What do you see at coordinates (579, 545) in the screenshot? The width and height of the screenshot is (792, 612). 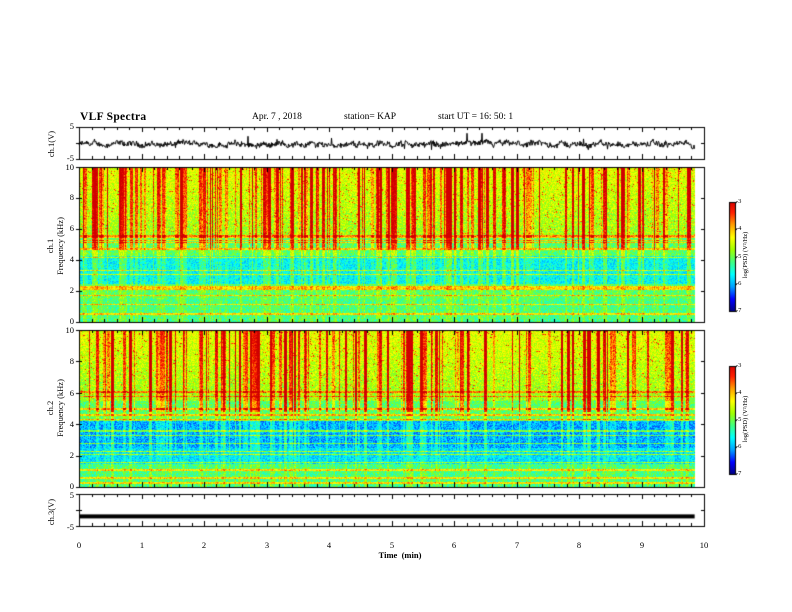 I see `xtick-8: 8` at bounding box center [579, 545].